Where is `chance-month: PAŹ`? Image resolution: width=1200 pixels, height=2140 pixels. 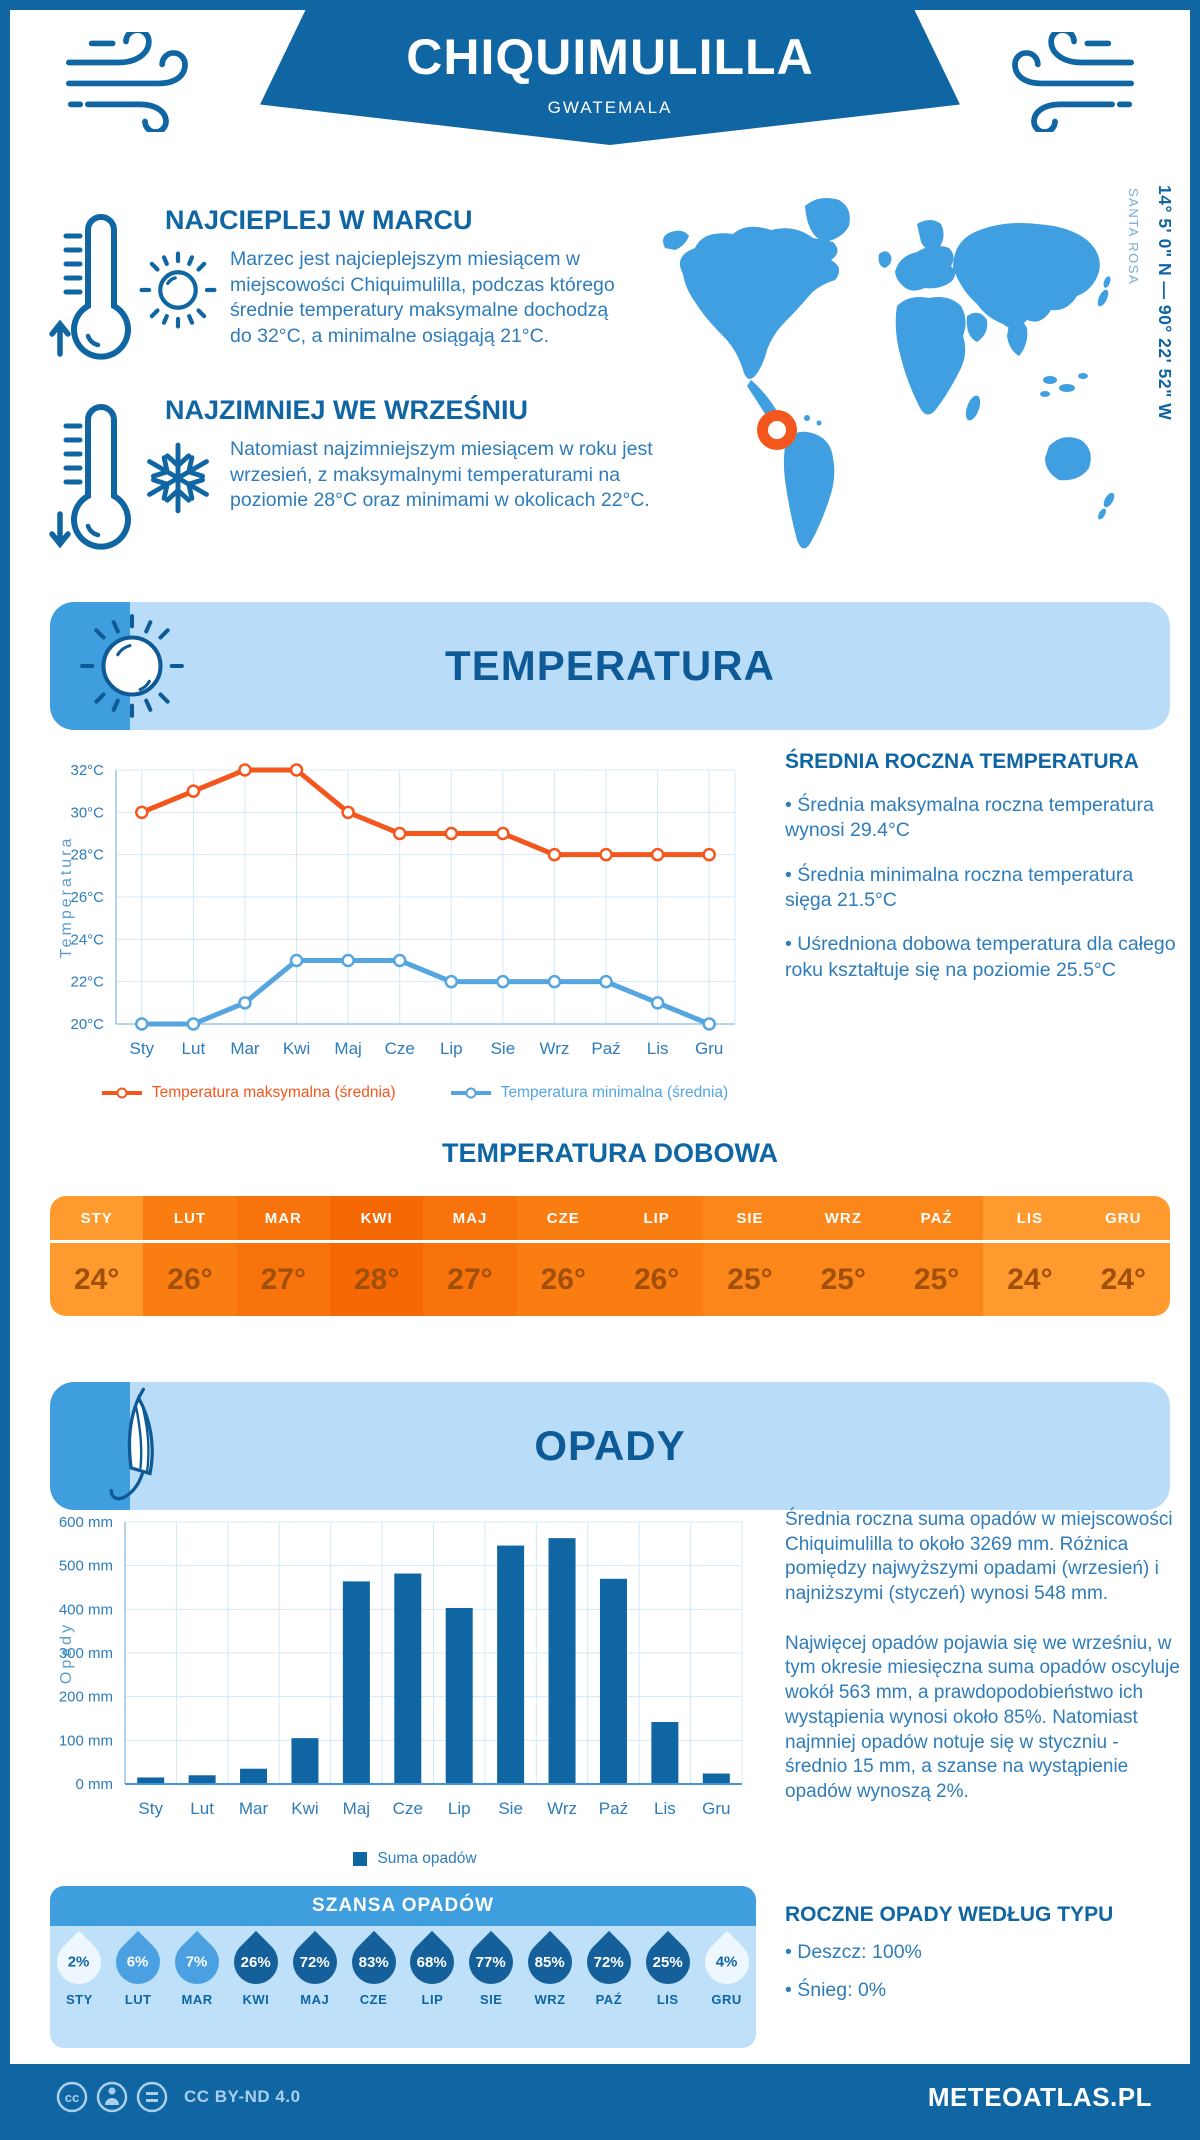 chance-month: PAŹ is located at coordinates (609, 1999).